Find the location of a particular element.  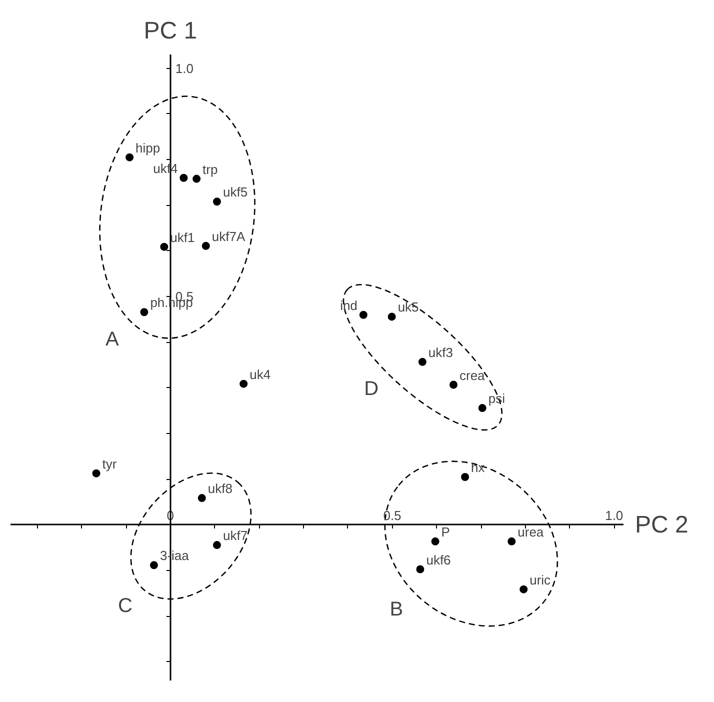

annotation: hx is located at coordinates (478, 468).